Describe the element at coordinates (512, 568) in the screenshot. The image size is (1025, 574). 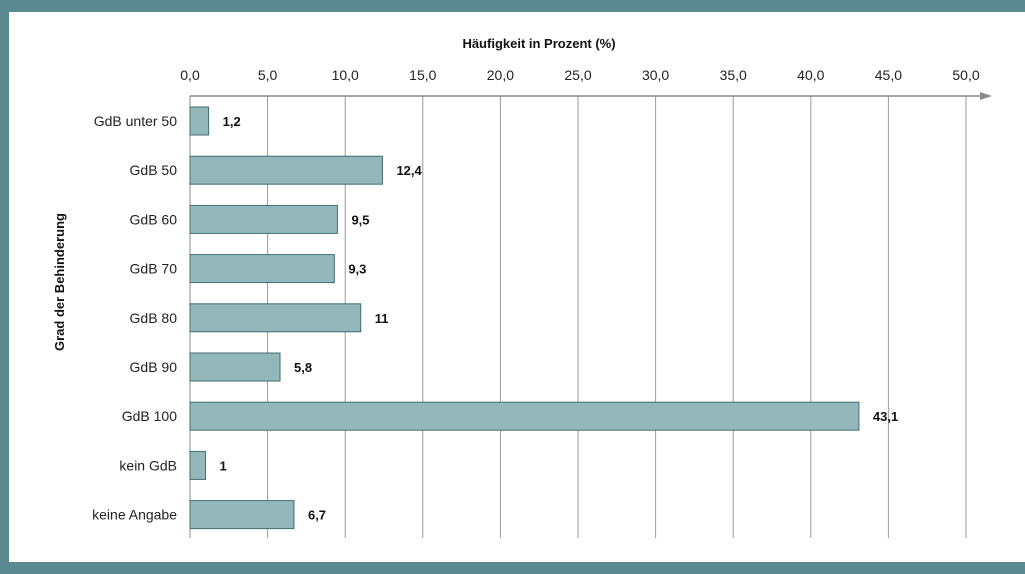
I see `frame-border-bottom` at that location.